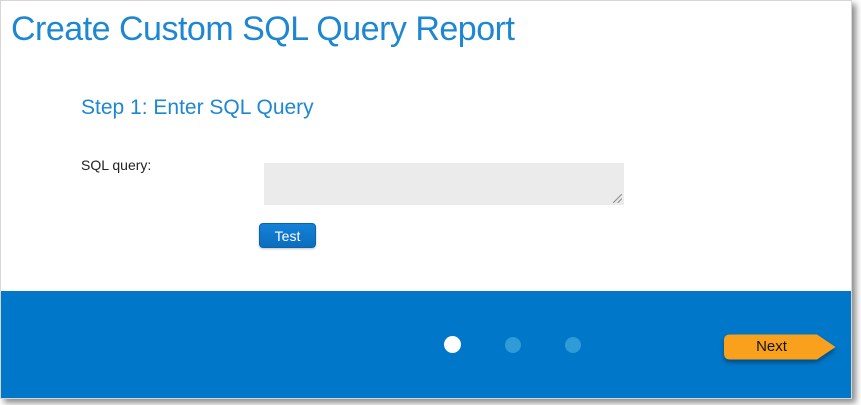  I want to click on sql-query-input, so click(444, 184).